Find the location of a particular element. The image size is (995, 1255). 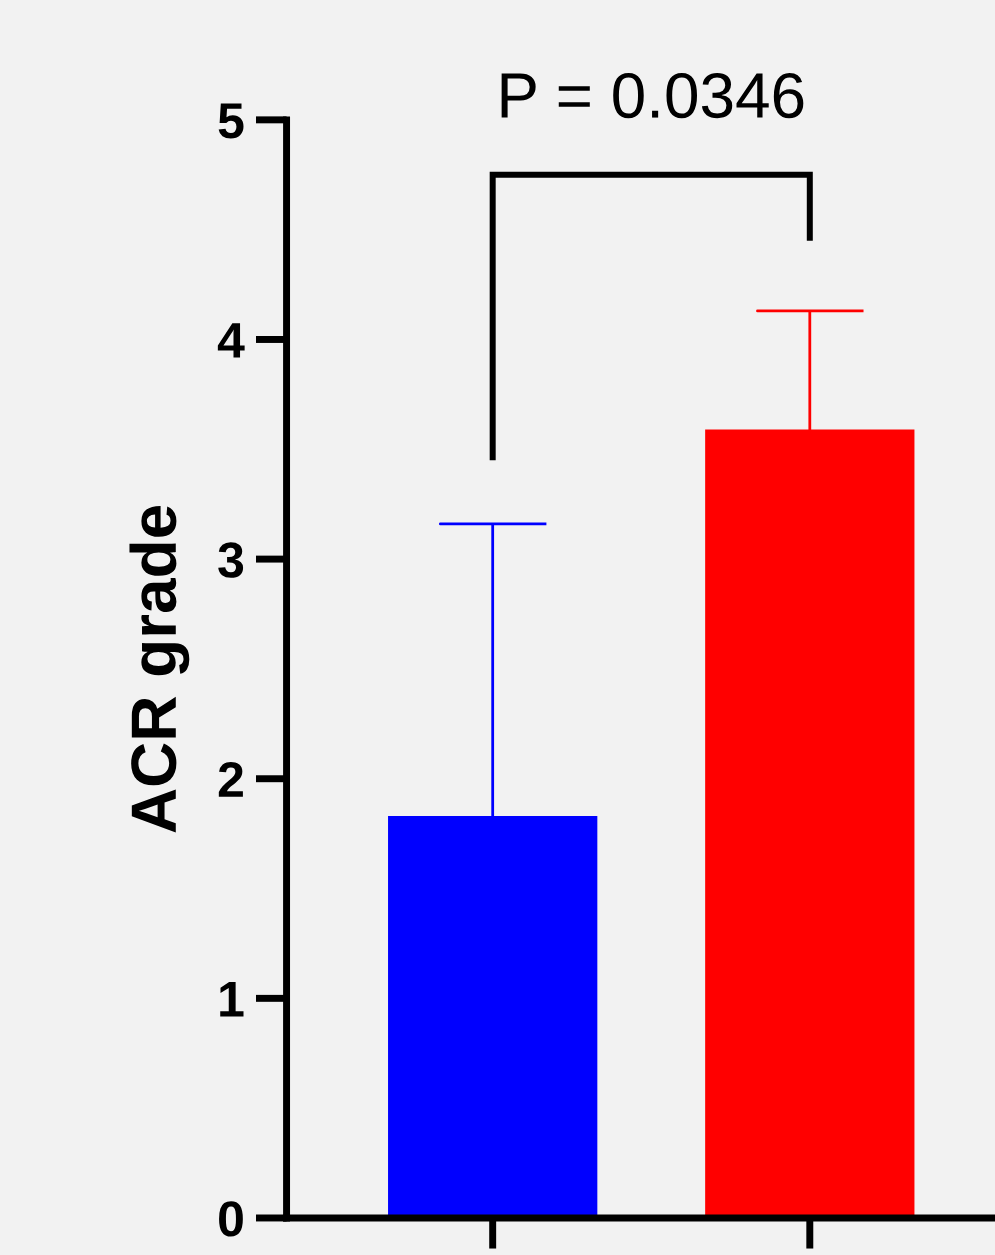

text: P = 0.0346 is located at coordinates (652, 95).